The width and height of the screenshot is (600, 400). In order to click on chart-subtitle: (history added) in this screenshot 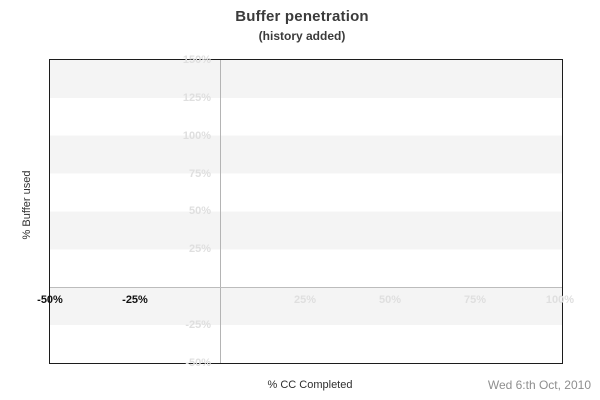, I will do `click(302, 36)`.